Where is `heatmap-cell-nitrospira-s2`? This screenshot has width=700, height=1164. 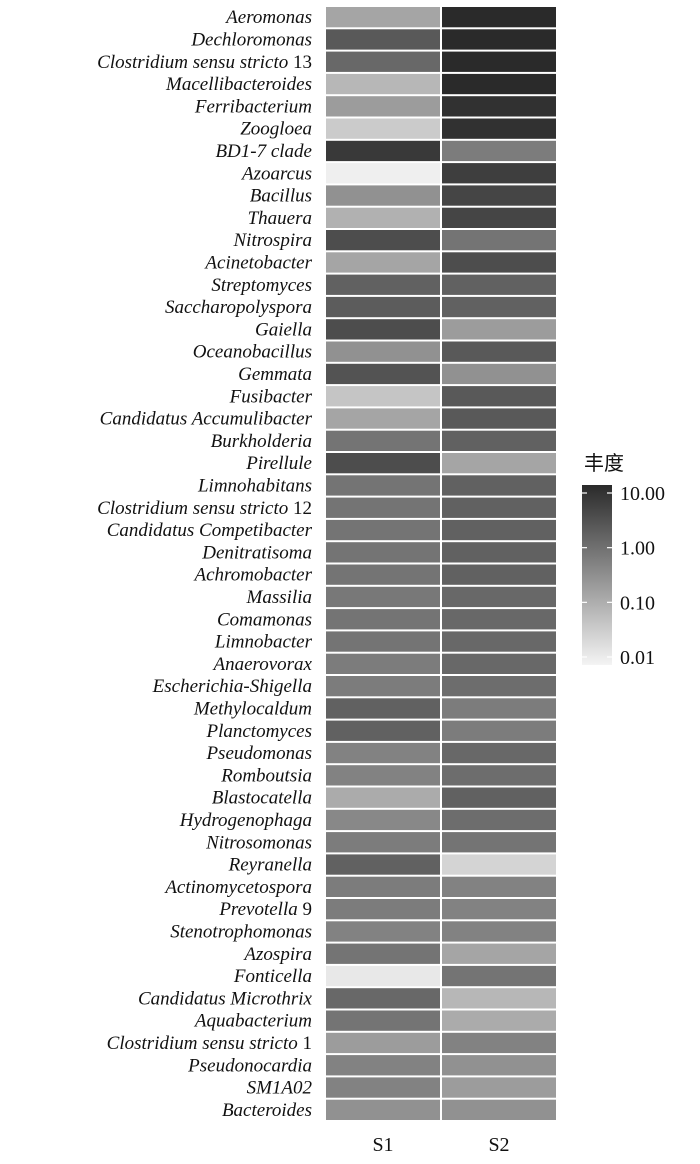
heatmap-cell-nitrospira-s2 is located at coordinates (499, 240).